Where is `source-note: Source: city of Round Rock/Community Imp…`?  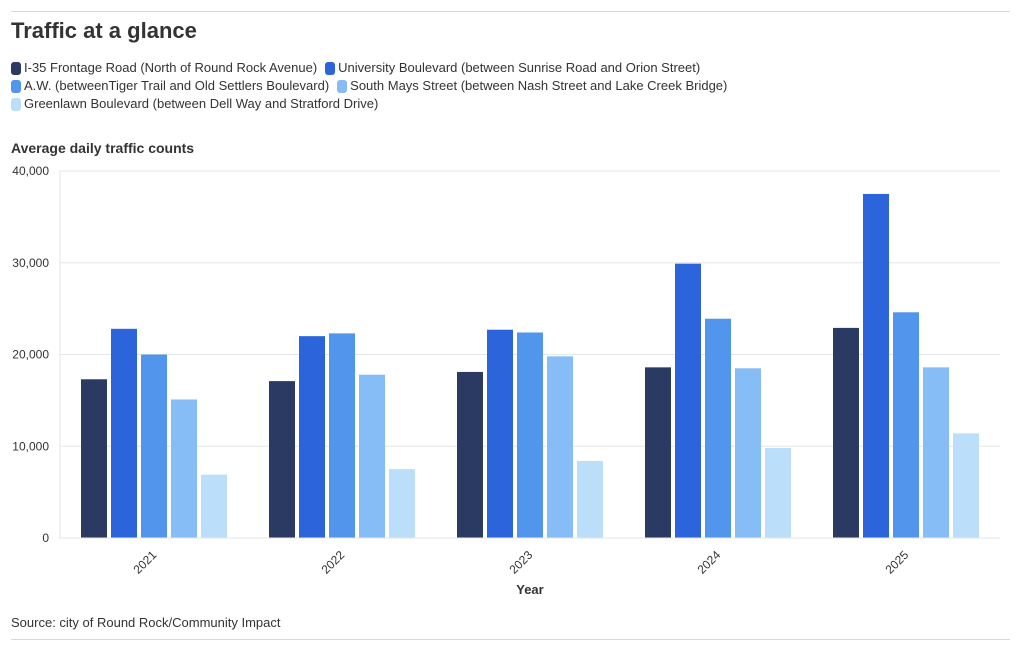 source-note: Source: city of Round Rock/Community Imp… is located at coordinates (146, 622).